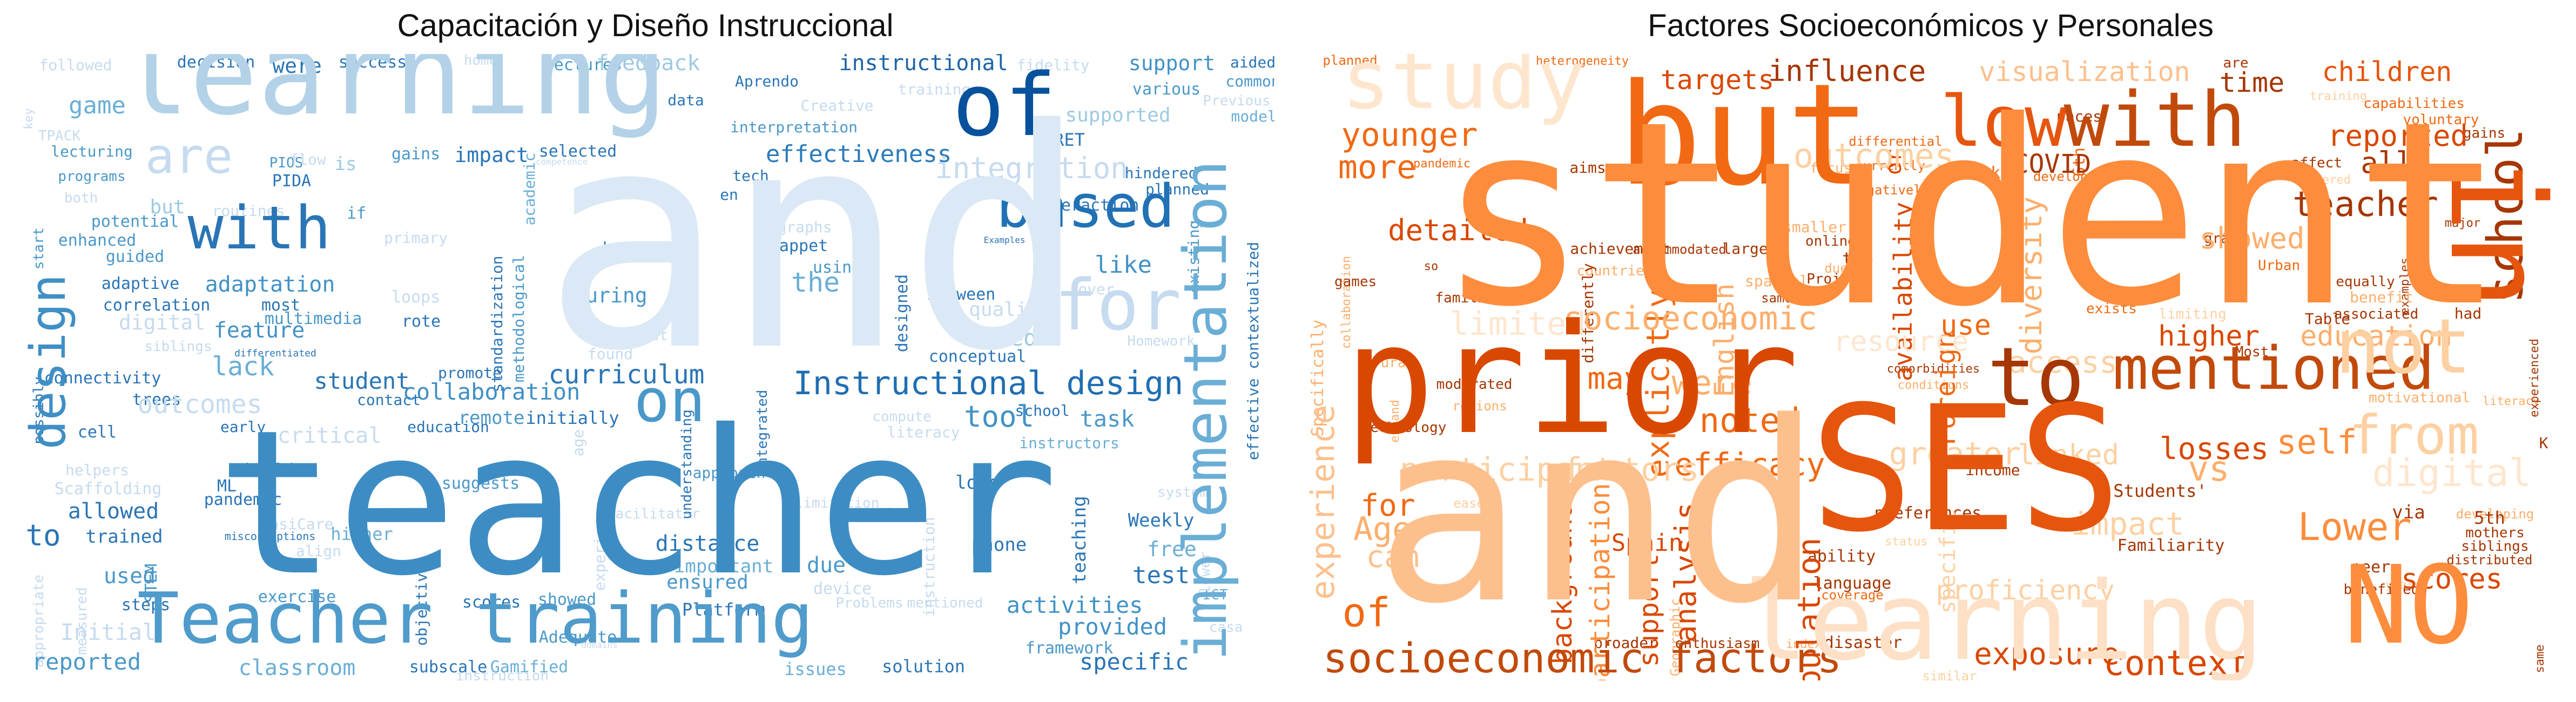 This screenshot has width=2576, height=702. Describe the element at coordinates (1835, 268) in the screenshot. I see `word-cloud-term: due` at that location.